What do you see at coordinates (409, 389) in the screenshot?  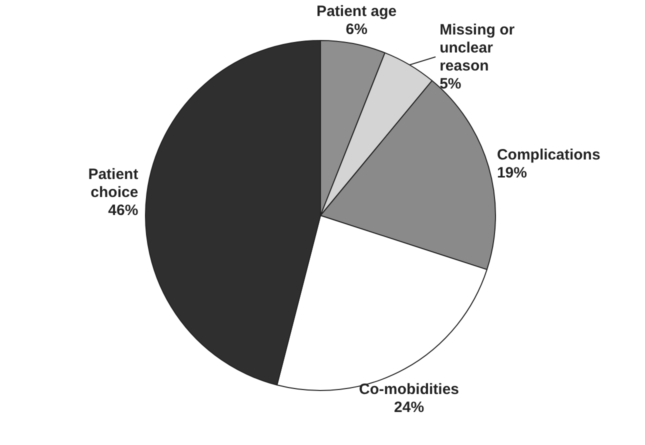 I see `slice-label: Co-mobidities` at bounding box center [409, 389].